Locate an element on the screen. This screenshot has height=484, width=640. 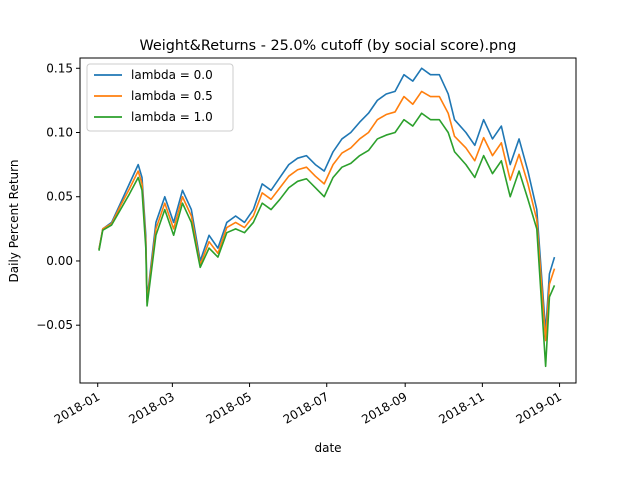
legend-label-2: lambda = 1.0 is located at coordinates (172, 117).